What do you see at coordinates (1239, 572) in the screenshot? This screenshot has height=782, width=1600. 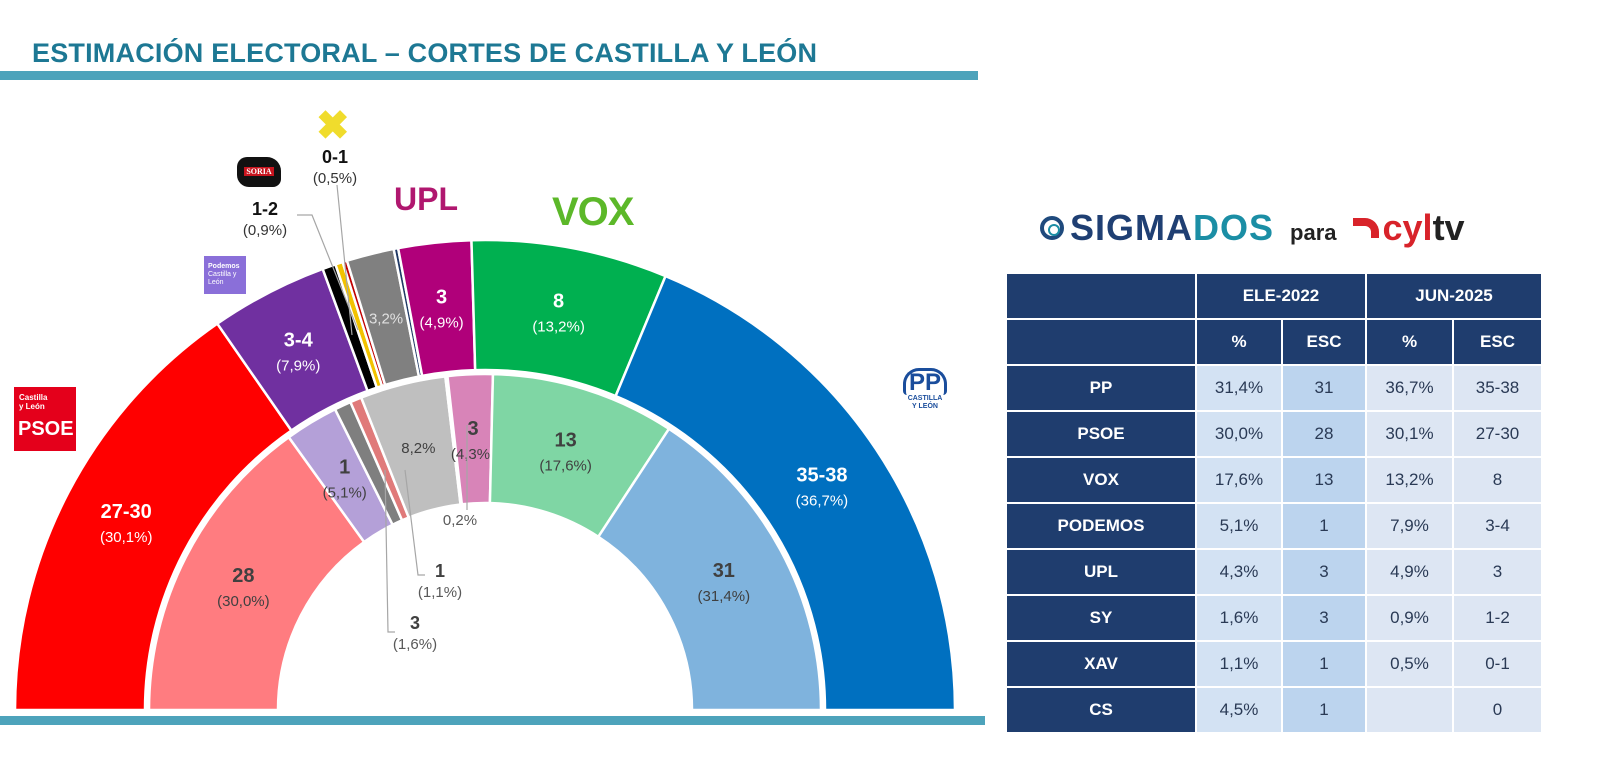 I see `cell-ele-pct: 4,3%` at bounding box center [1239, 572].